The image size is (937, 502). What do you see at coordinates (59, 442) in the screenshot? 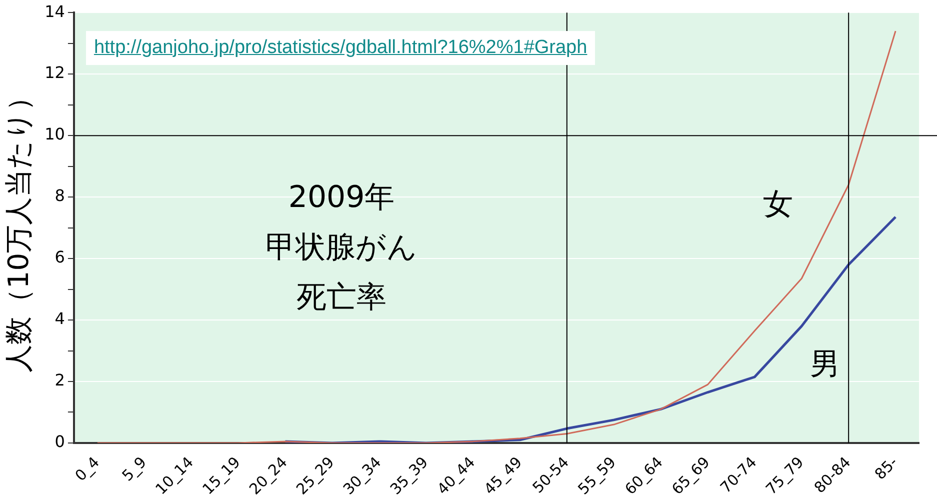
I see `y-tick-label: 0` at bounding box center [59, 442].